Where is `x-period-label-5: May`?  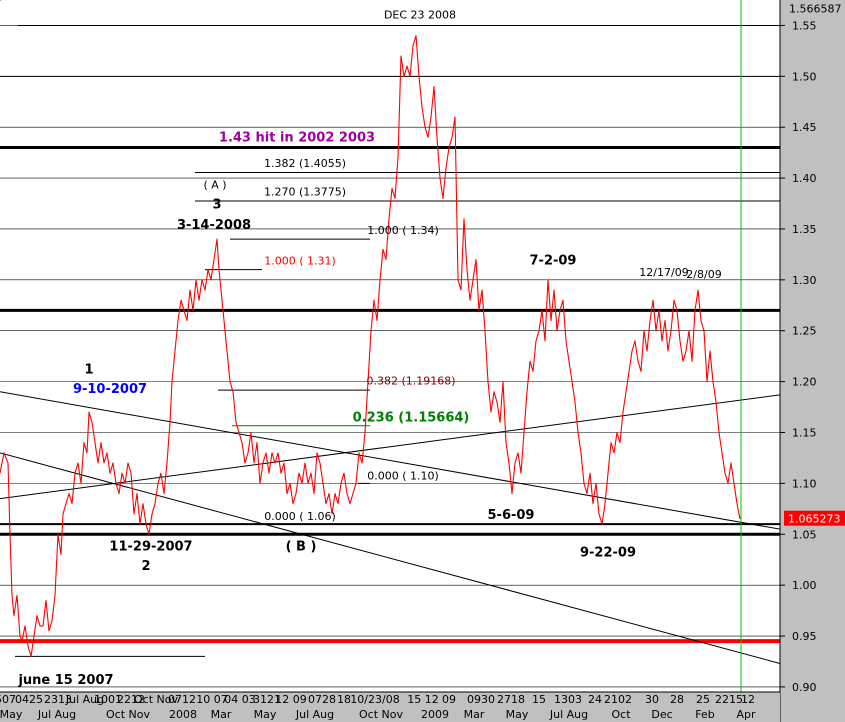 x-period-label-5: May is located at coordinates (265, 714).